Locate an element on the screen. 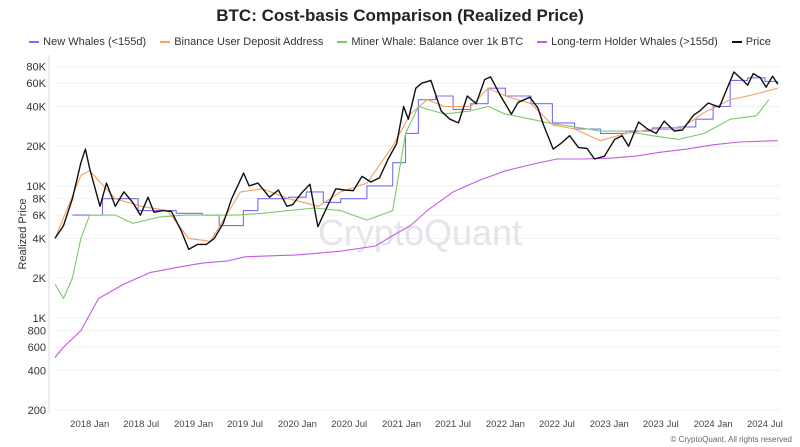  legend-label: Long-term Holder Whales (>155d) is located at coordinates (634, 42).